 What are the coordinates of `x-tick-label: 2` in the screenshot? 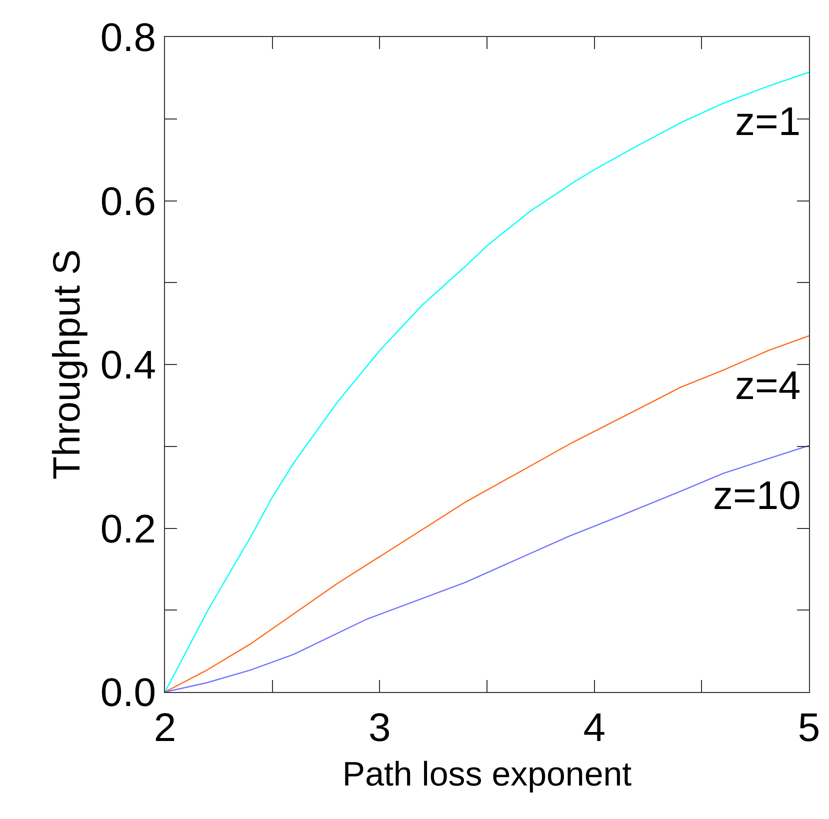 It's located at (165, 728).